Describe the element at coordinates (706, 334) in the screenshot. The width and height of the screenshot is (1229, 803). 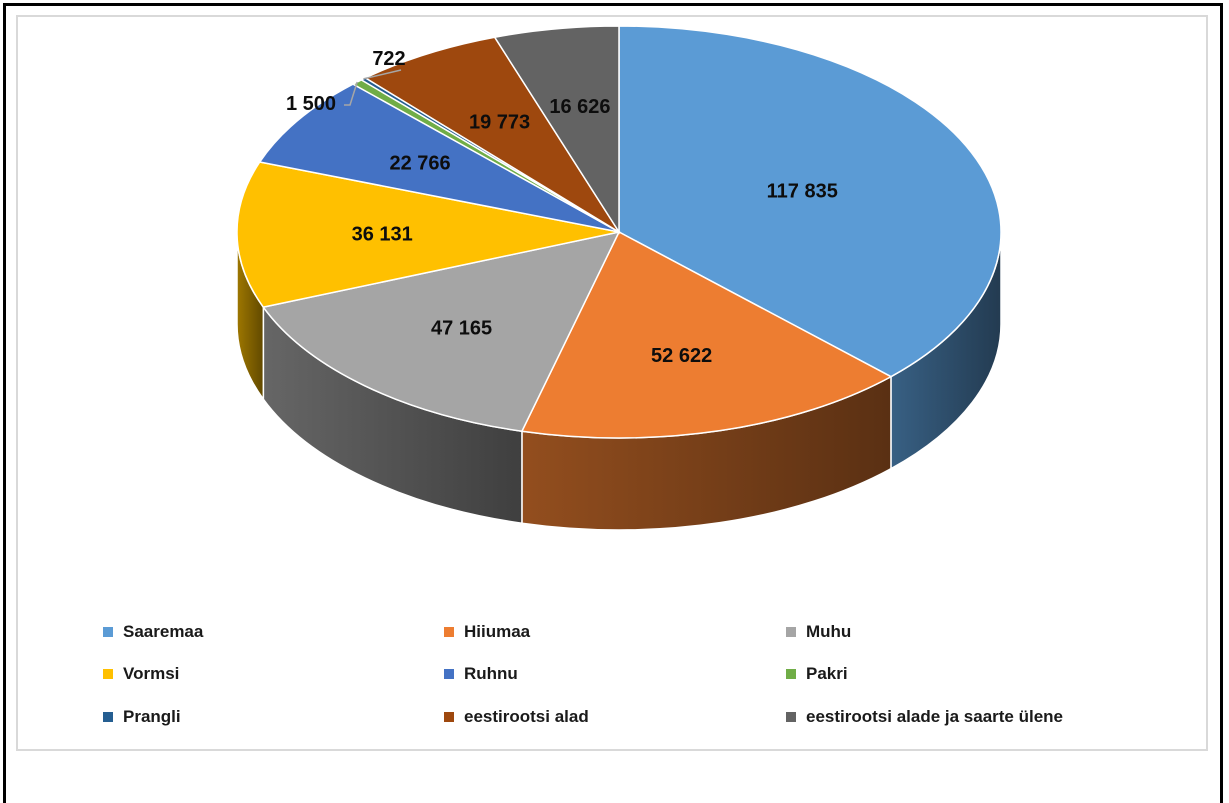
I see `slice-hiiumaa` at that location.